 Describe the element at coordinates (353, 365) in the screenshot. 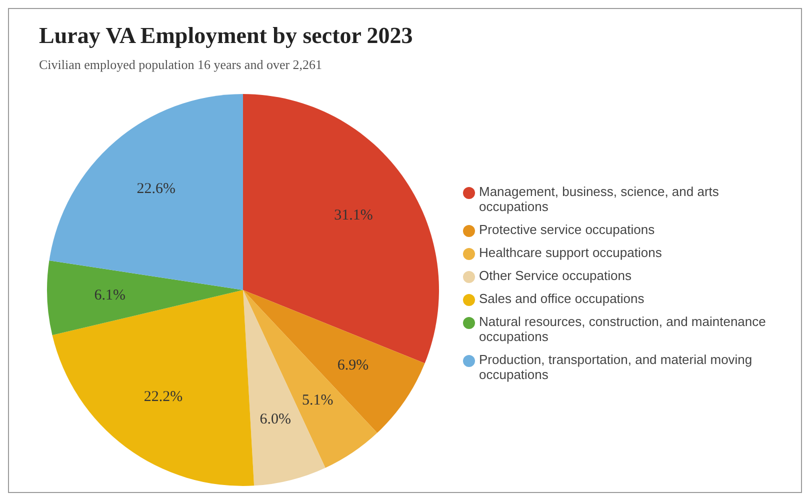

I see `data-label: 6.9%` at that location.